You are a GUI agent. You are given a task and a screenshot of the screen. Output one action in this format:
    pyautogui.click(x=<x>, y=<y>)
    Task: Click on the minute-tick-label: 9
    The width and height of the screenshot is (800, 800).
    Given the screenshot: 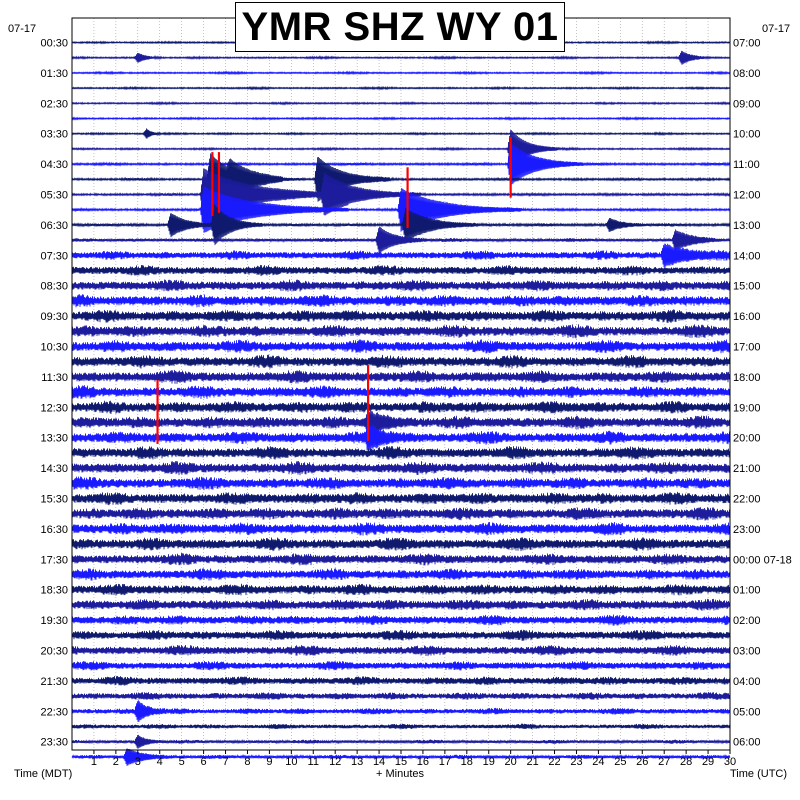 What is the action you would take?
    pyautogui.click(x=269, y=762)
    